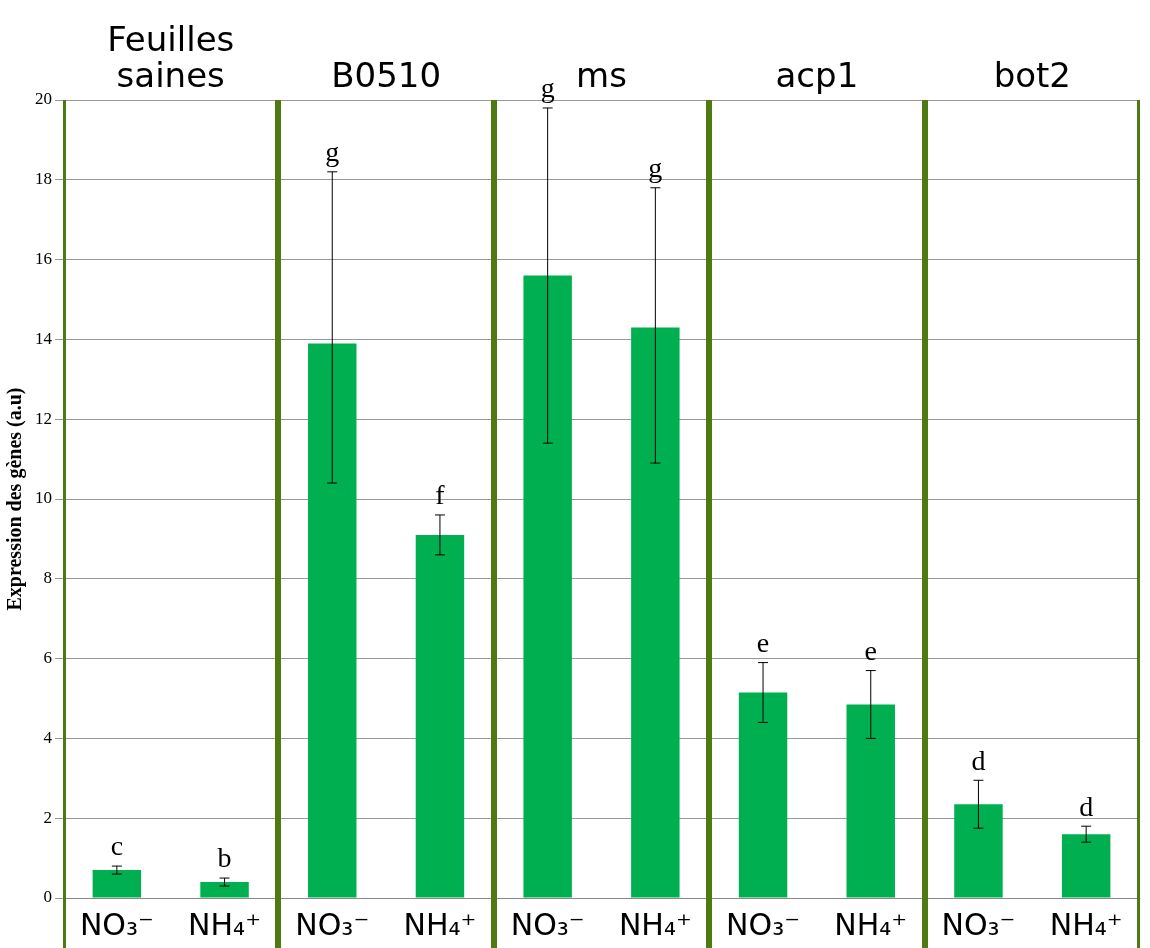  What do you see at coordinates (47, 658) in the screenshot?
I see `y-tick-label: 6` at bounding box center [47, 658].